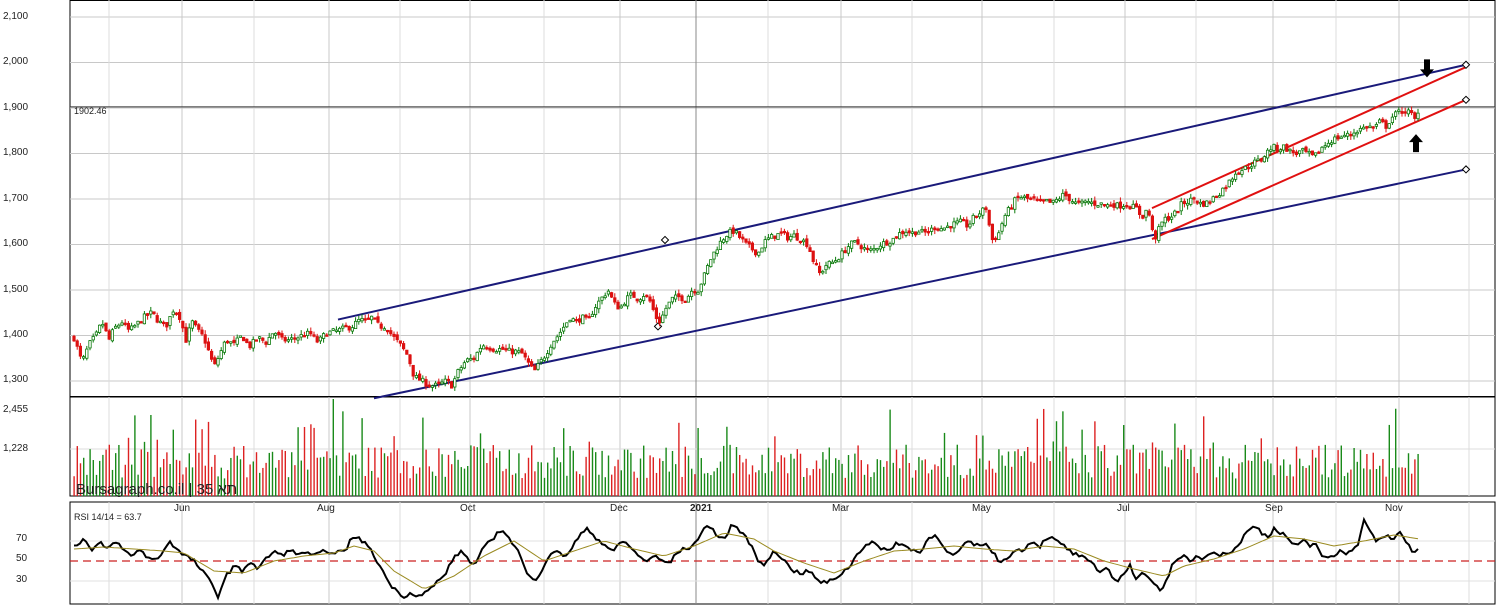  Describe the element at coordinates (841, 508) in the screenshot. I see `x-tick-label: Mar` at that location.